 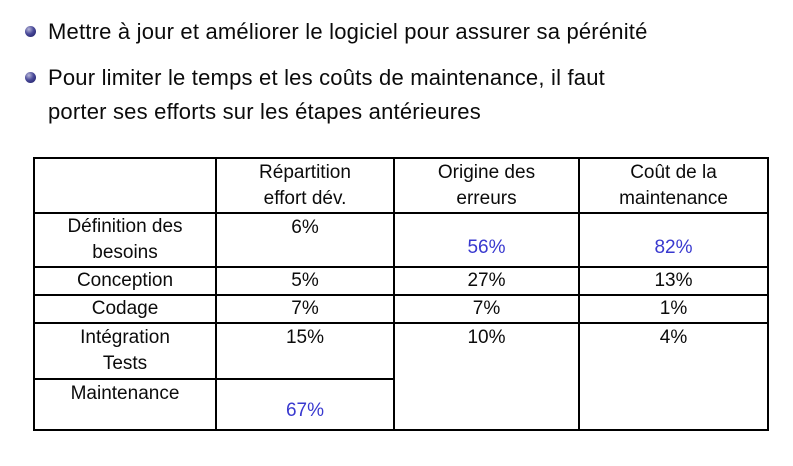 What do you see at coordinates (125, 185) in the screenshot?
I see `corner-cell` at bounding box center [125, 185].